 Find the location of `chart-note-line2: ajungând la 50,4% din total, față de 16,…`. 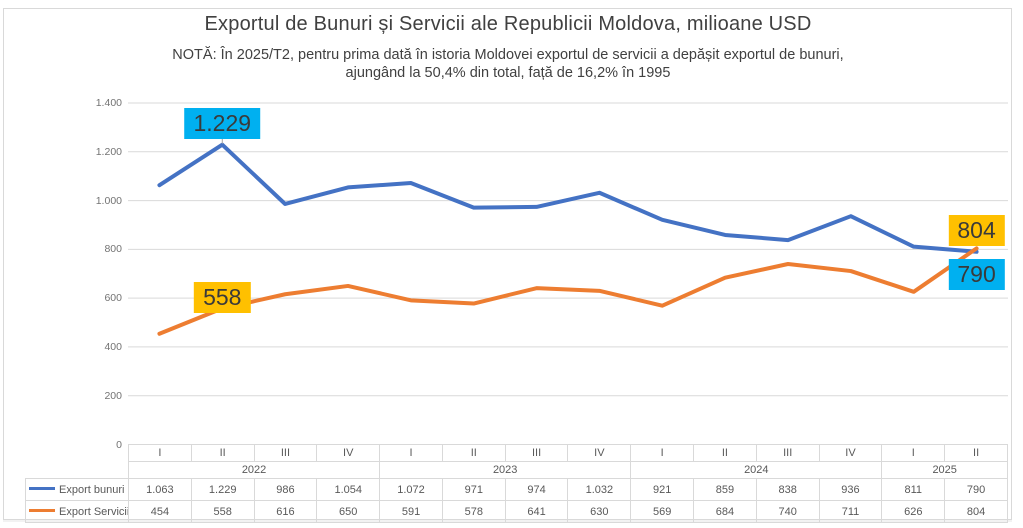

chart-note-line2: ajungând la 50,4% din total, față de 16,… is located at coordinates (508, 73).